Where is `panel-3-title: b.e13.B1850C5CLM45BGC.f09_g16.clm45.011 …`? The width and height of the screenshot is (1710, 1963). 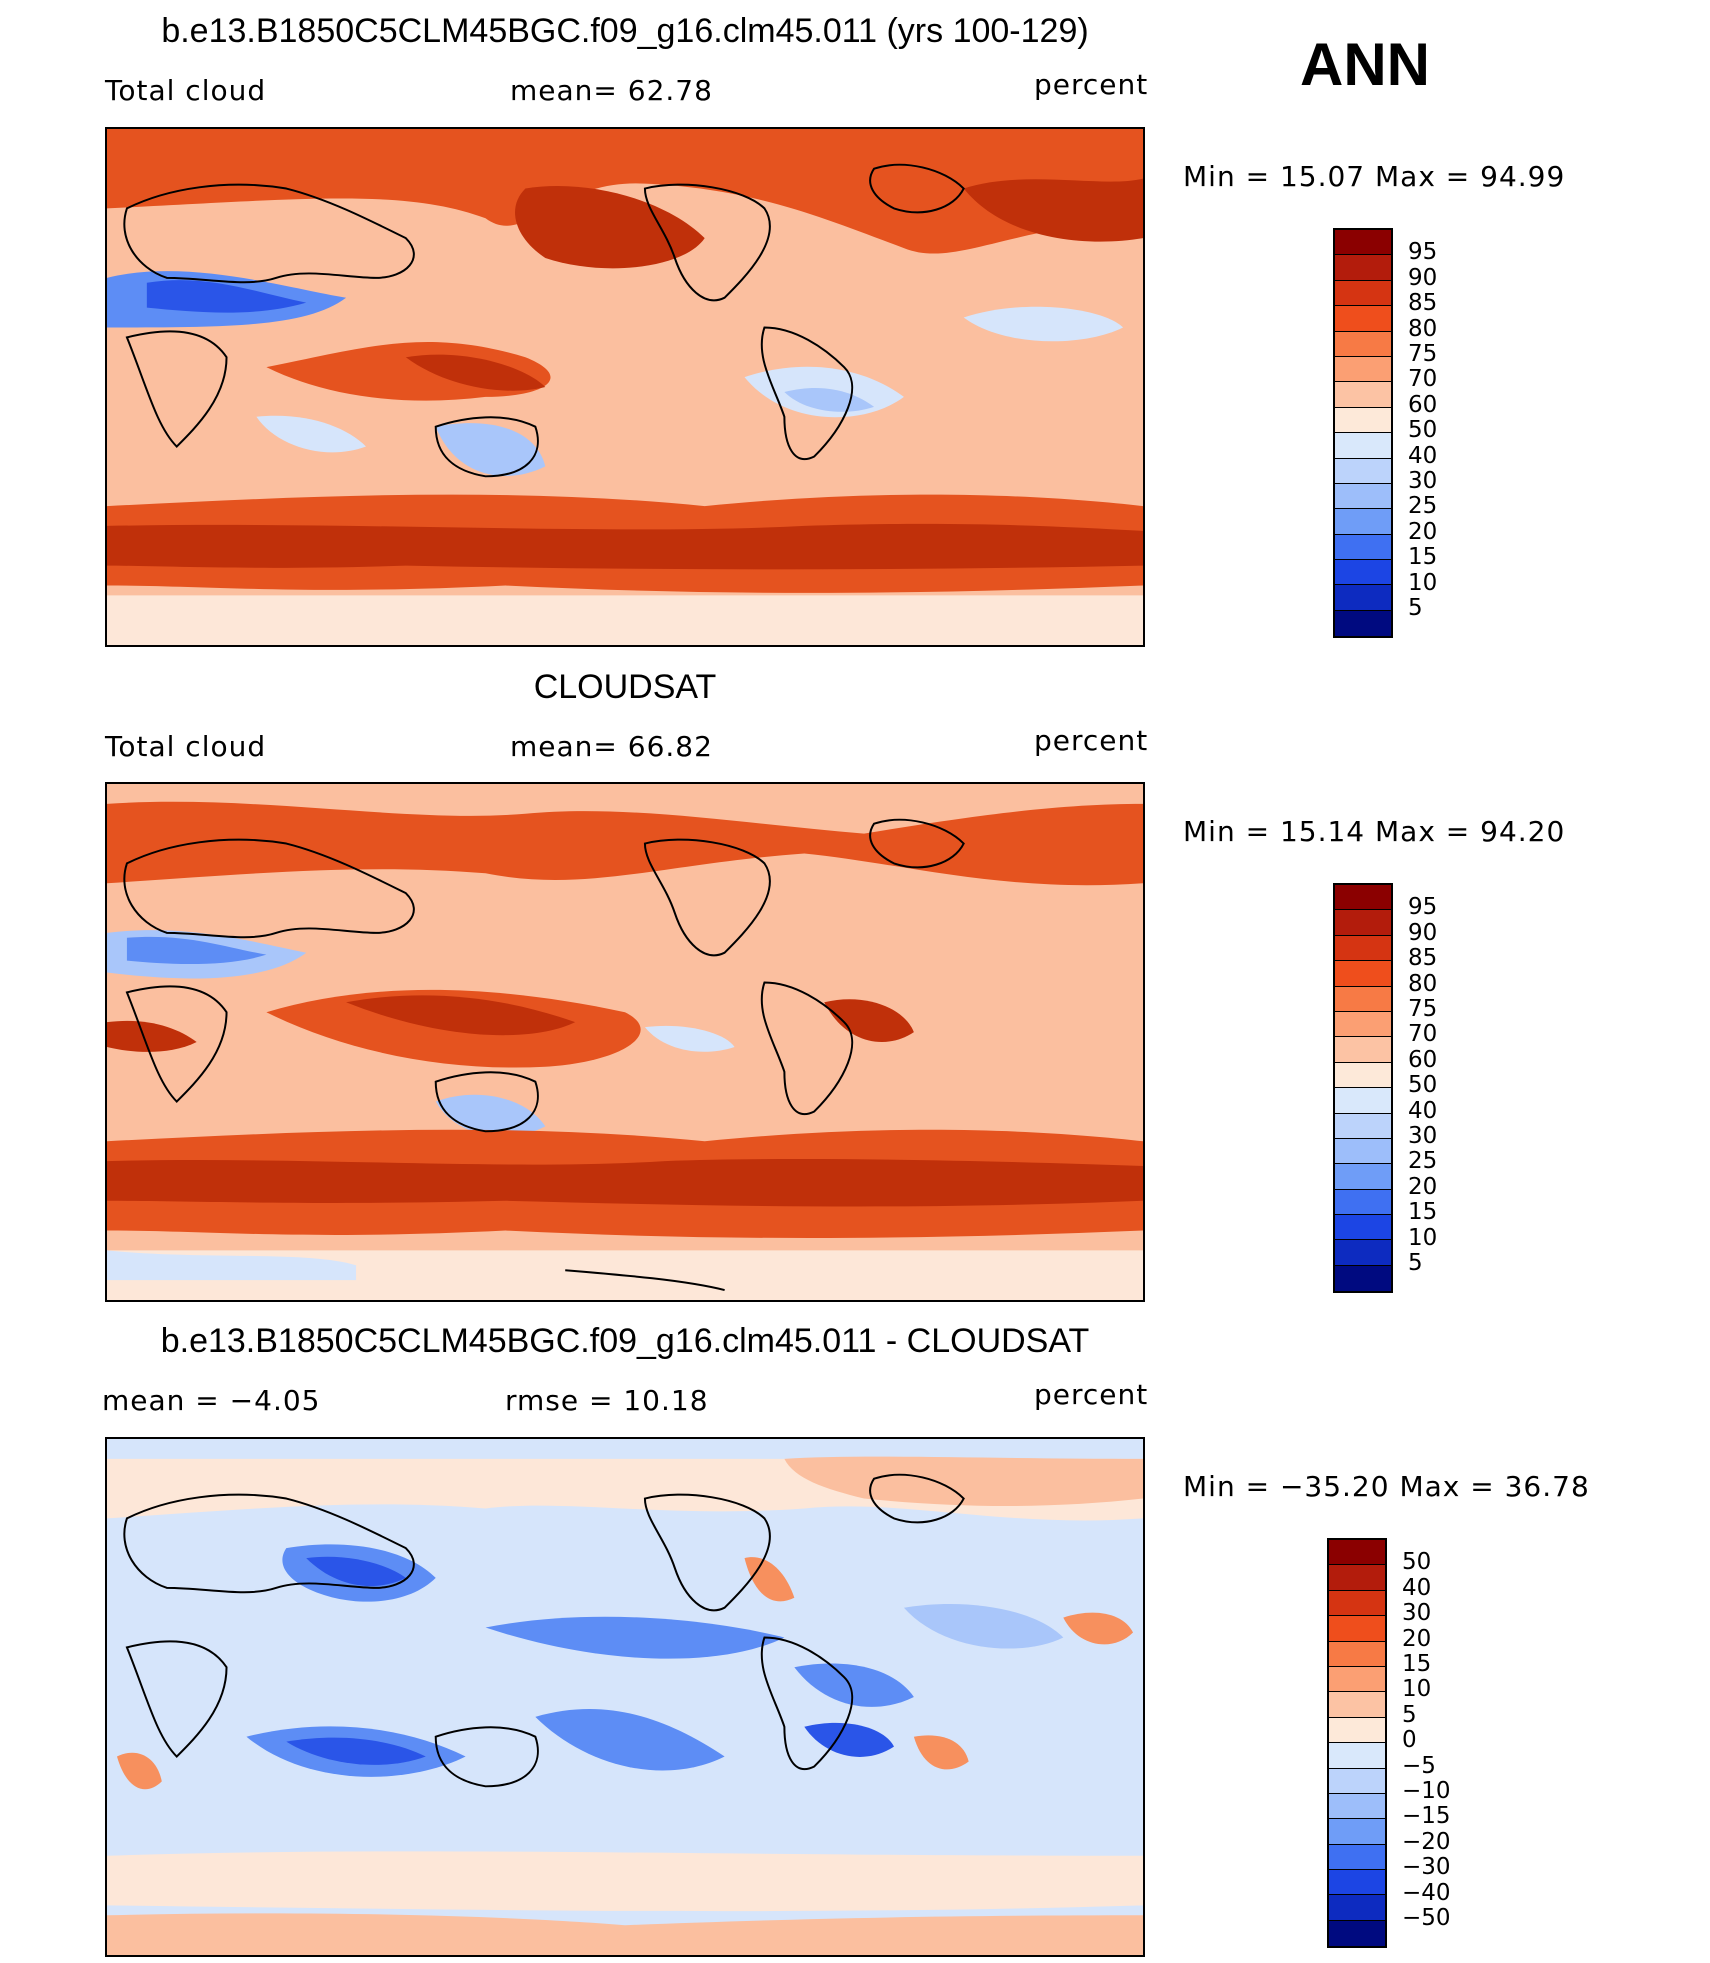 panel-3-title: b.e13.B1850C5CLM45BGC.f09_g16.clm45.011 … is located at coordinates (625, 1341).